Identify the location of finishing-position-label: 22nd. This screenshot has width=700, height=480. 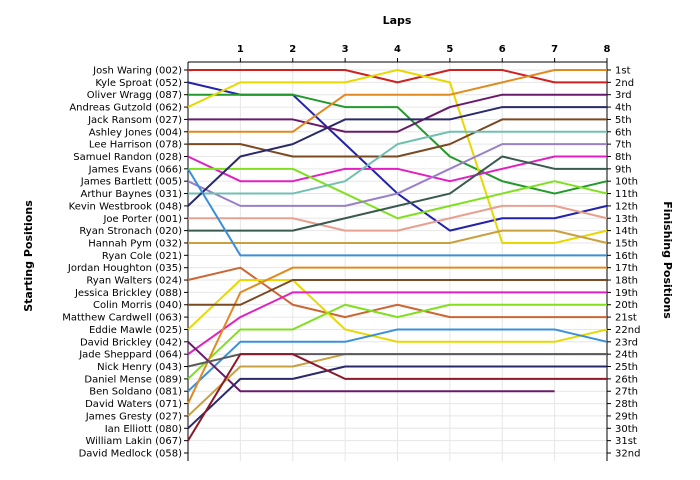
(627, 330).